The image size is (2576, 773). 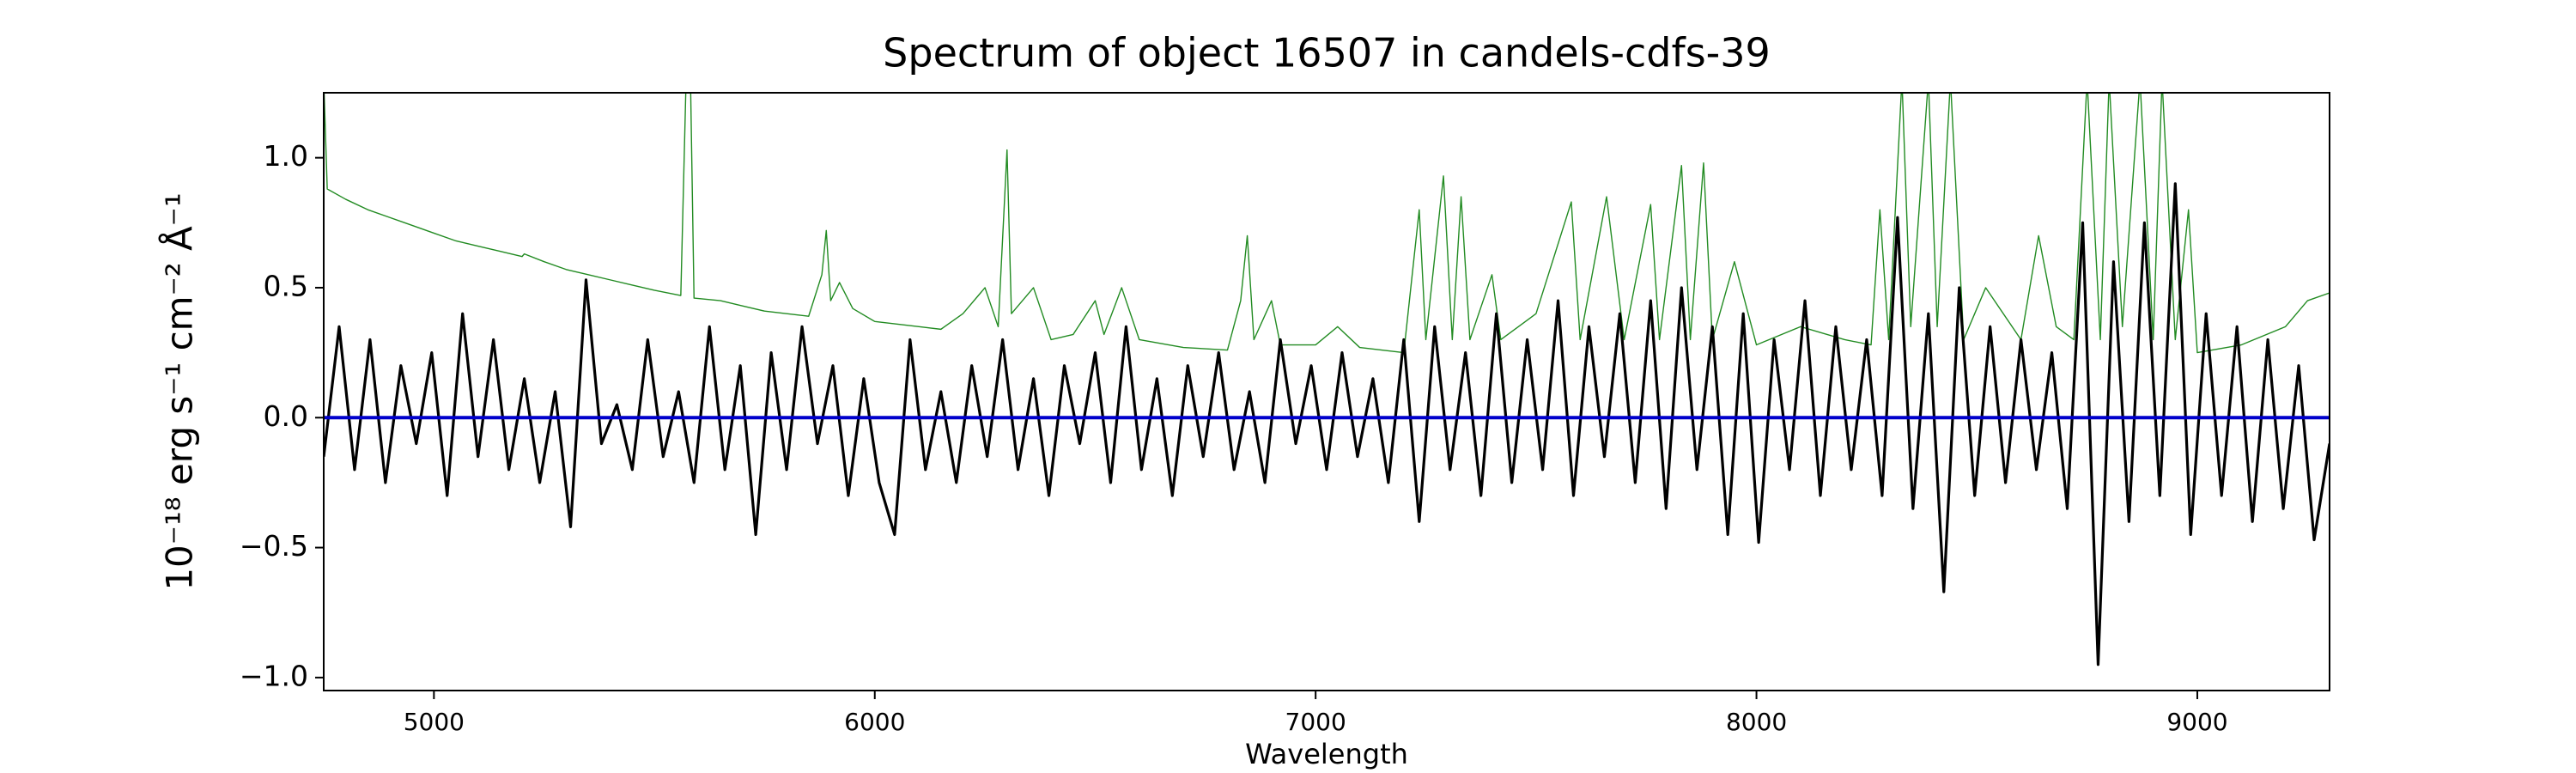 What do you see at coordinates (434, 722) in the screenshot?
I see `x-tick-label: 5000` at bounding box center [434, 722].